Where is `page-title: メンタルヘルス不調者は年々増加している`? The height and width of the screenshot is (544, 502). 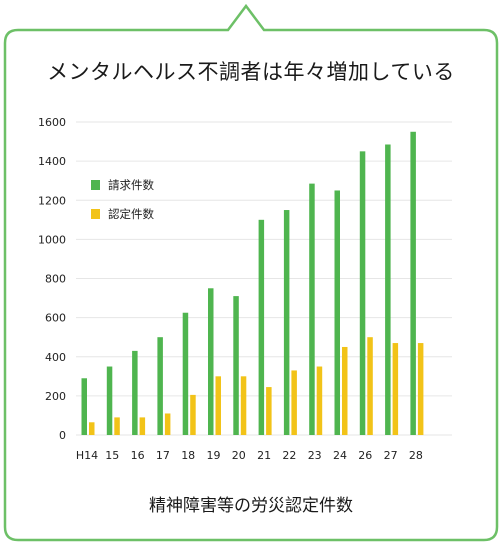
page-title: メンタルヘルス不調者は年々増加している is located at coordinates (251, 72).